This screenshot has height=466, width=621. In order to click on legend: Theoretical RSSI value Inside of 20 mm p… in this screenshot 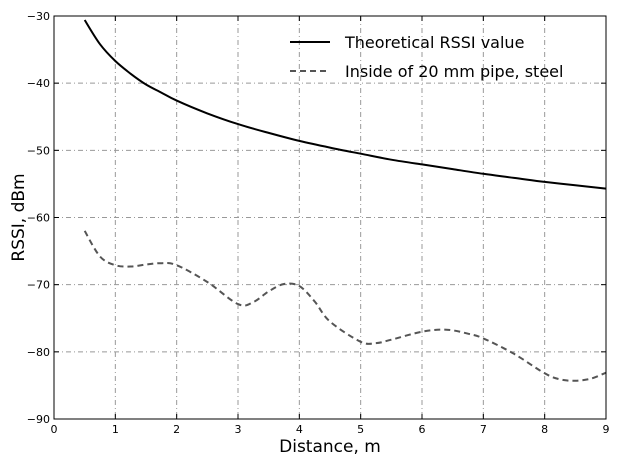, I will do `click(426, 57)`.